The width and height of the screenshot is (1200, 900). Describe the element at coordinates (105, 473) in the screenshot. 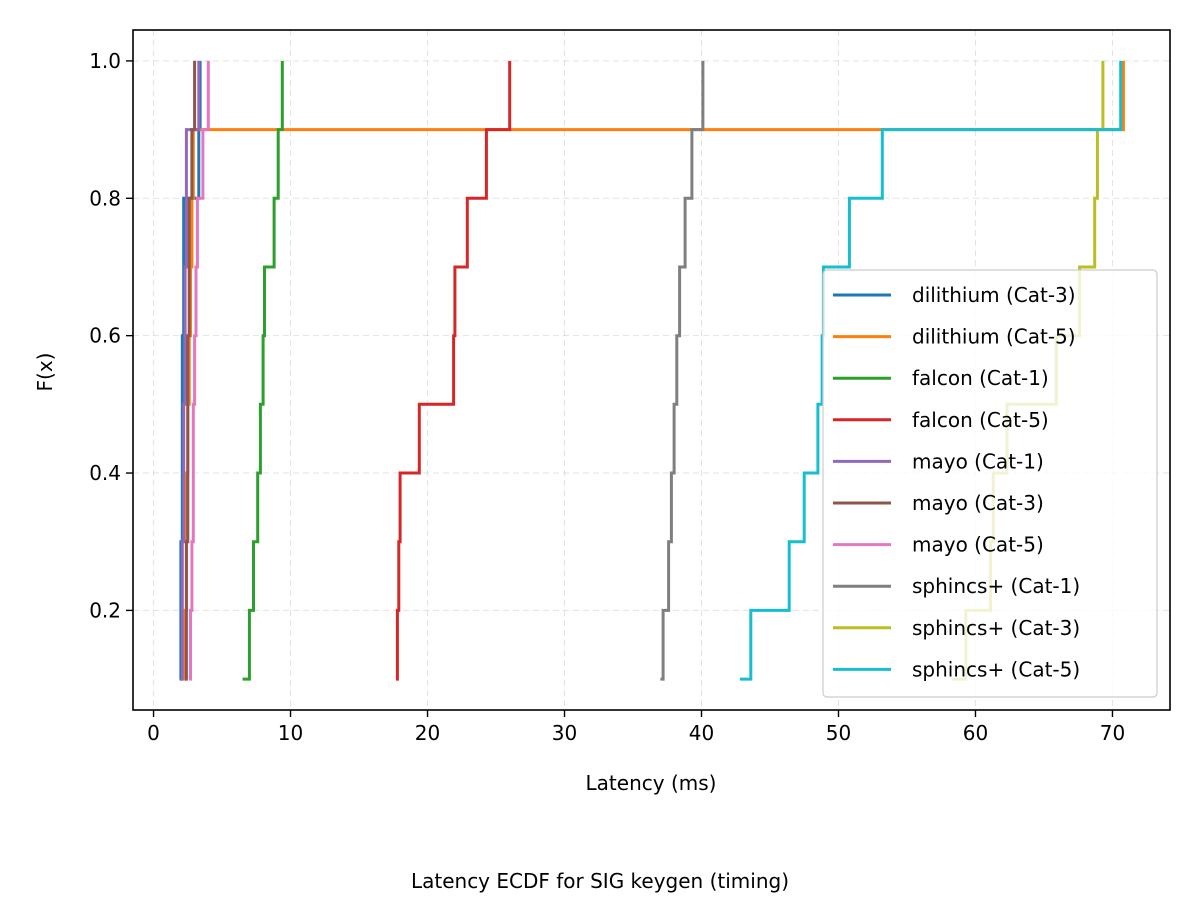

I see `y-tick-label: 0.4` at that location.